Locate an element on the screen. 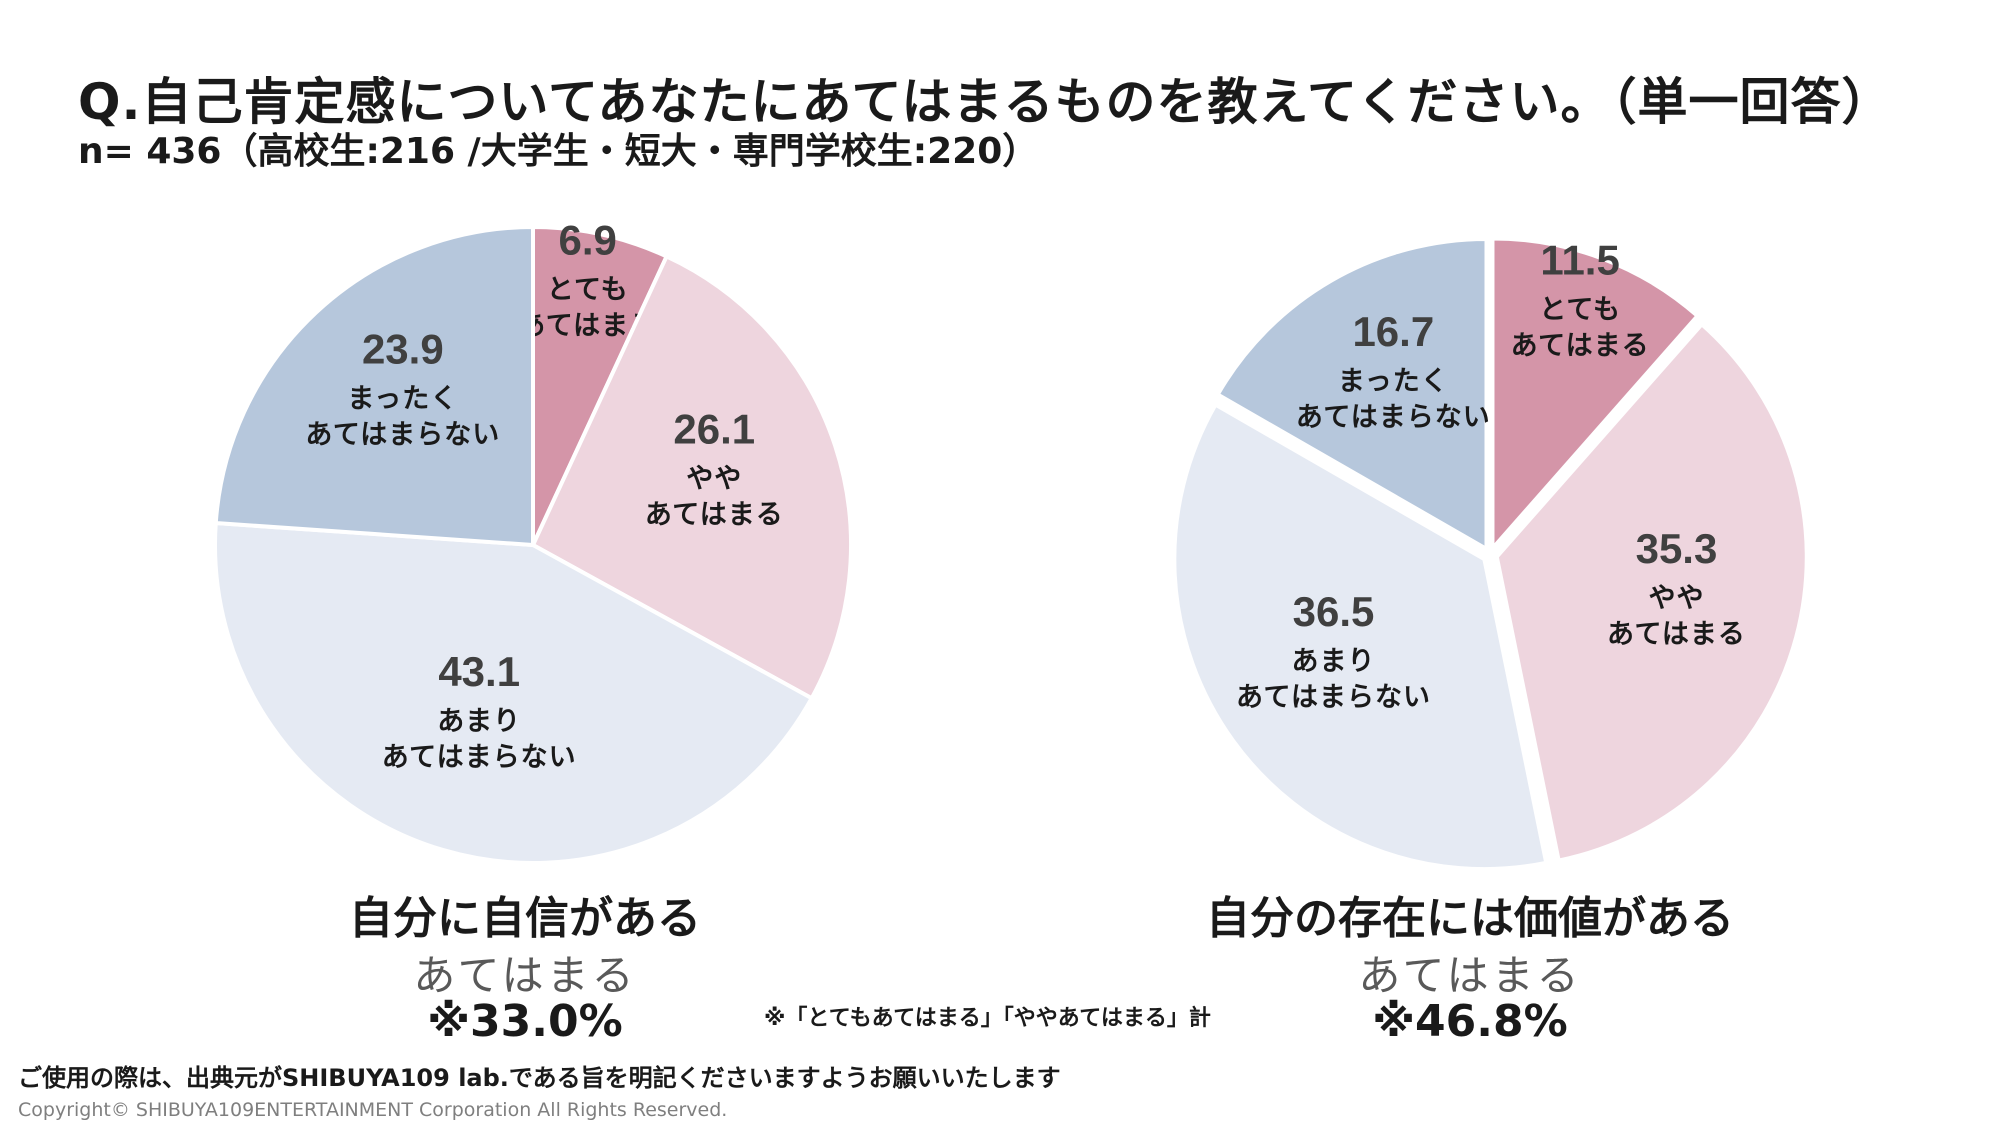 This screenshot has height=1131, width=1999. pie-value-label: 6.9 is located at coordinates (588, 240).